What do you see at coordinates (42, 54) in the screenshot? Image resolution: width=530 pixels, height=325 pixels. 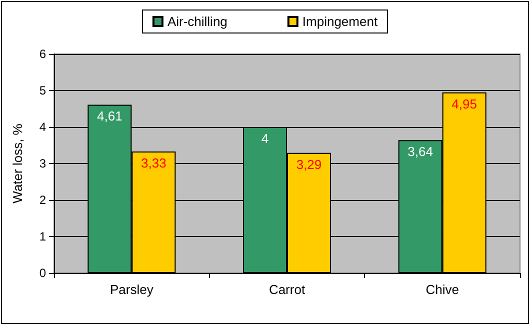 I see `y-tick-label: 6` at bounding box center [42, 54].